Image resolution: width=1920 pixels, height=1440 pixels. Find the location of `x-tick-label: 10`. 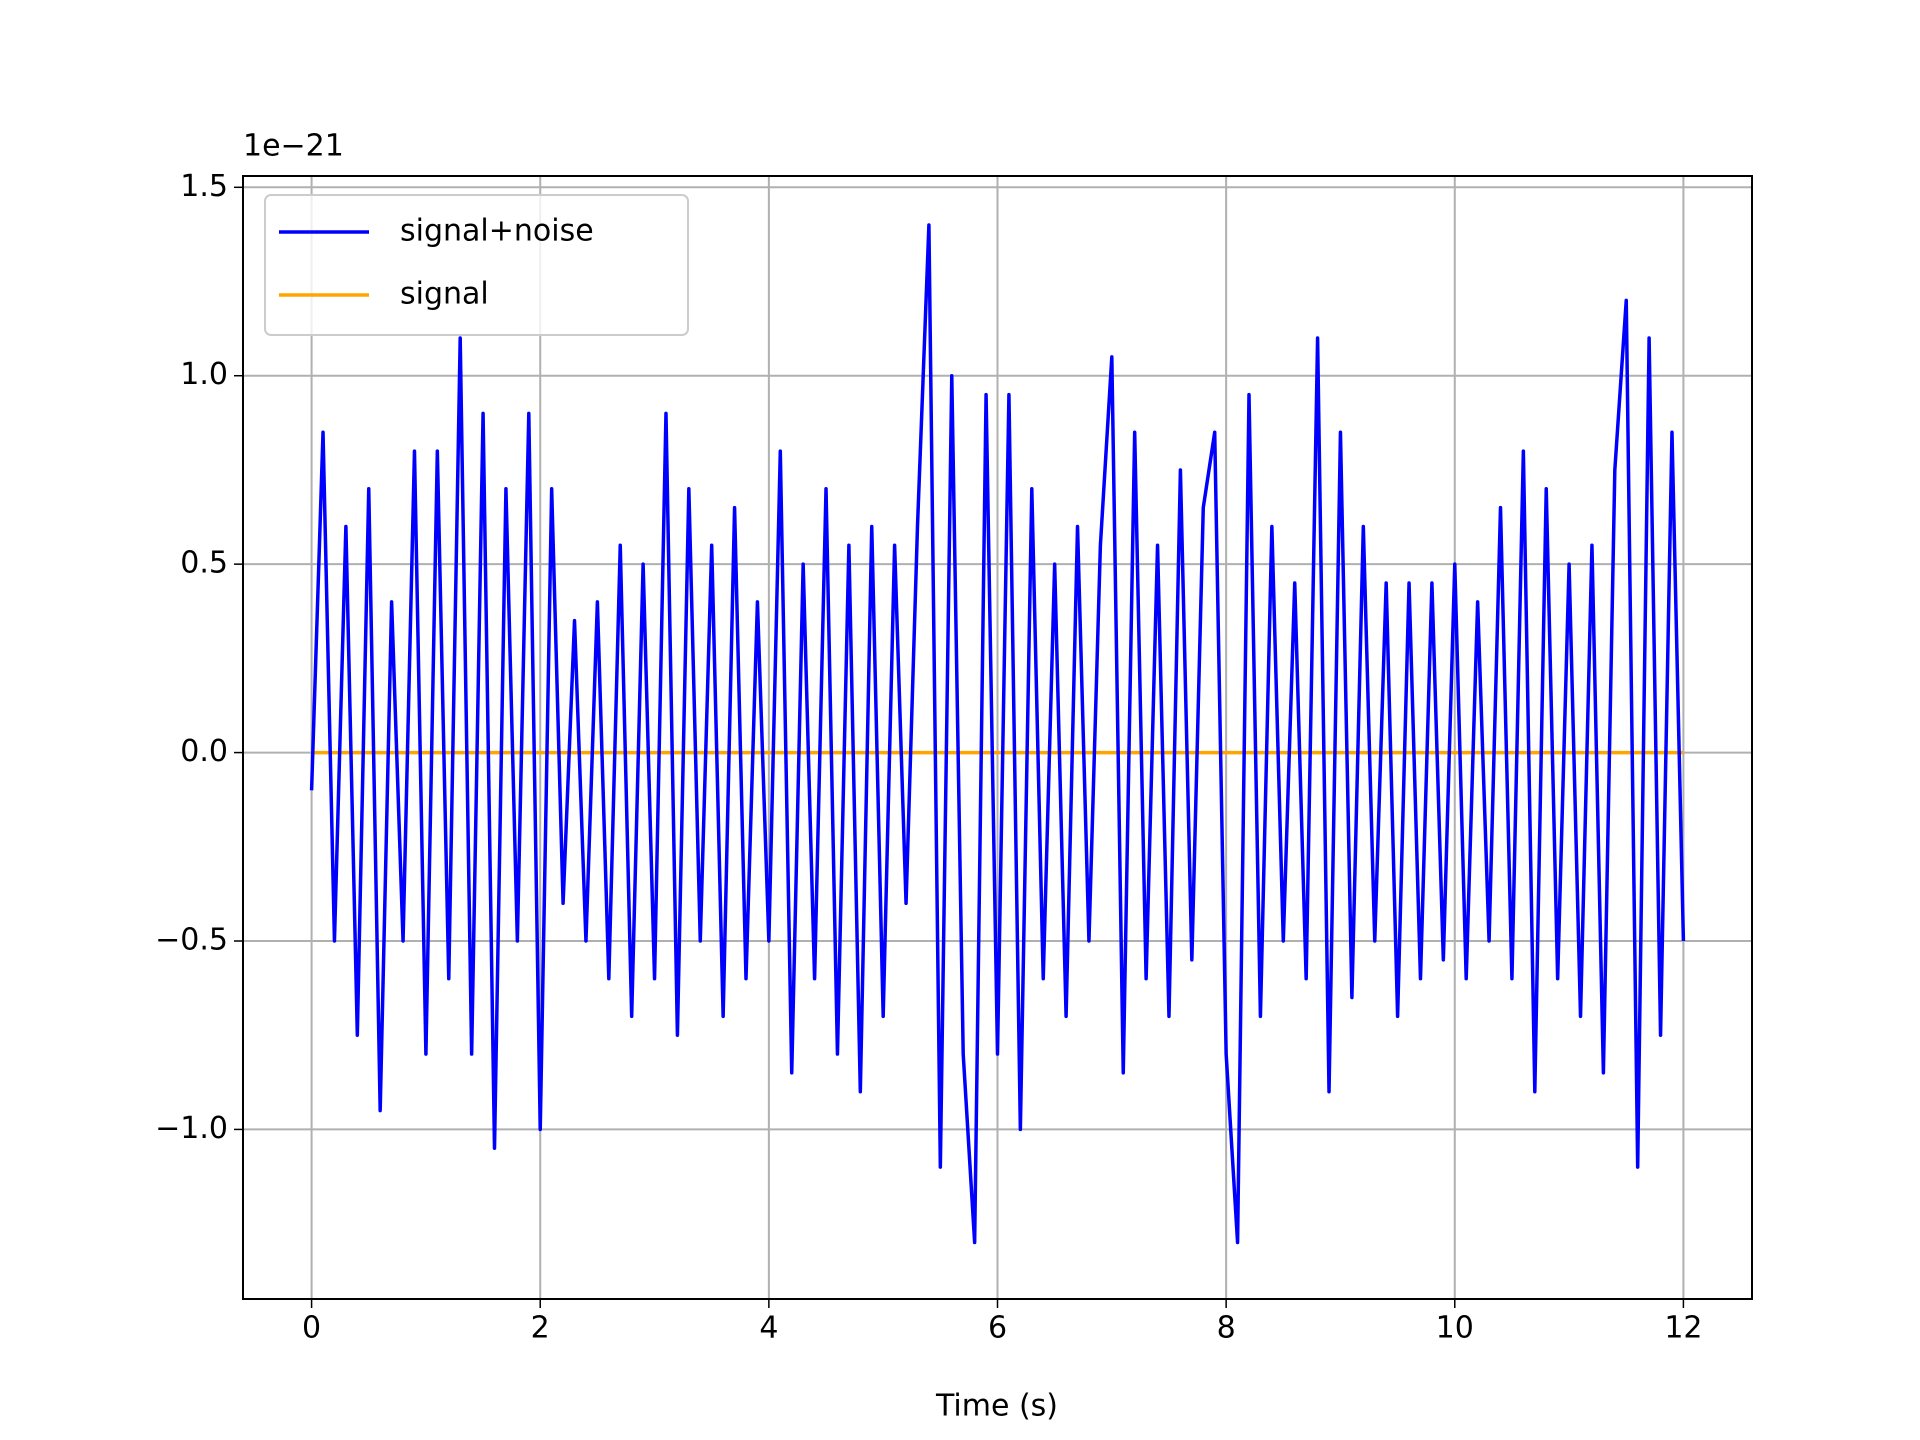

x-tick-label: 10 is located at coordinates (1455, 1328).